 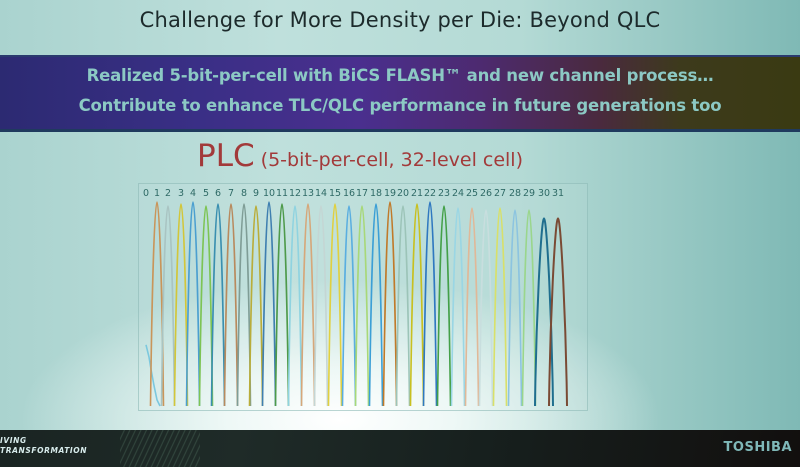 What do you see at coordinates (390, 193) in the screenshot?
I see `state-label: 19` at bounding box center [390, 193].